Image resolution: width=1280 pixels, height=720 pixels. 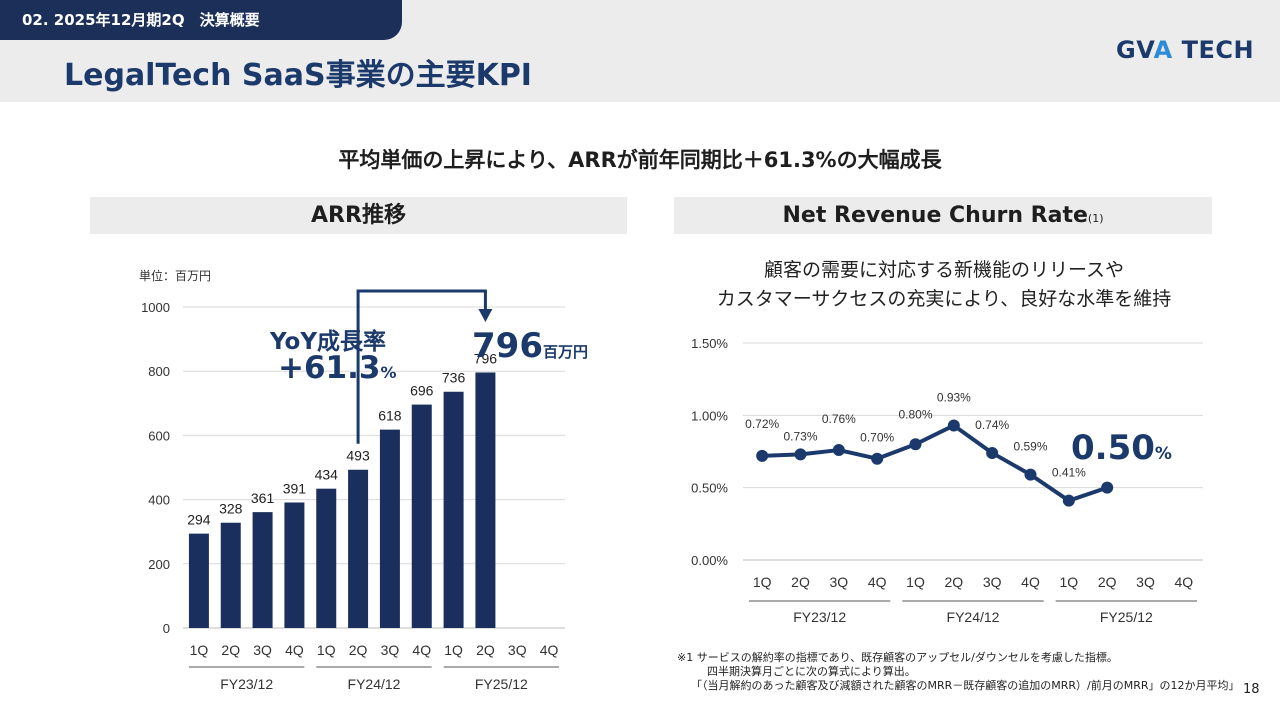 I want to click on yoy-growth-label: YoY成長率, so click(x=328, y=342).